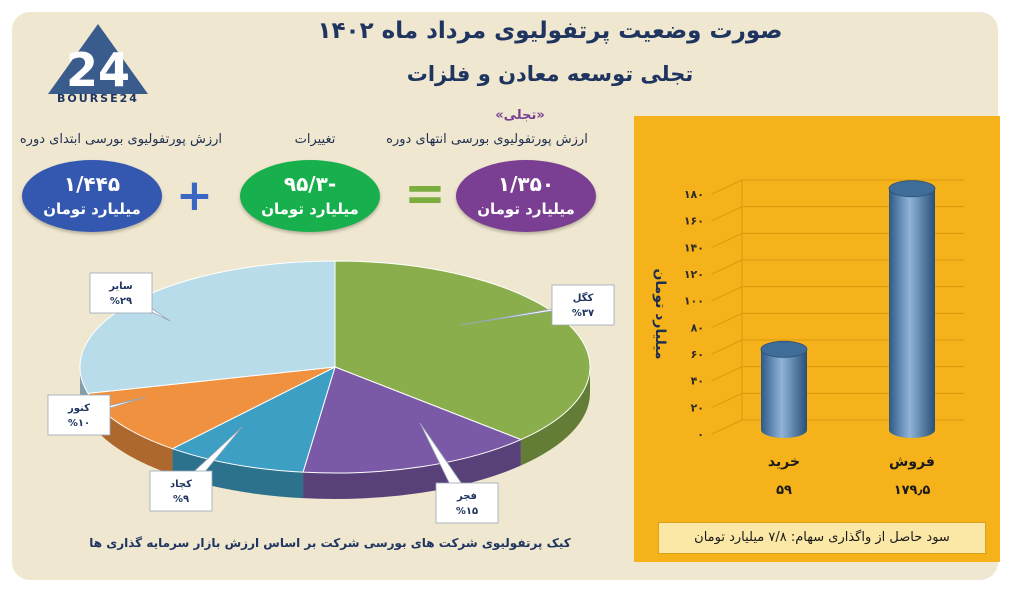 Image resolution: width=1010 pixels, height=590 pixels. Describe the element at coordinates (79, 423) in the screenshot. I see `pie-slice-label-3: %۱۰` at that location.